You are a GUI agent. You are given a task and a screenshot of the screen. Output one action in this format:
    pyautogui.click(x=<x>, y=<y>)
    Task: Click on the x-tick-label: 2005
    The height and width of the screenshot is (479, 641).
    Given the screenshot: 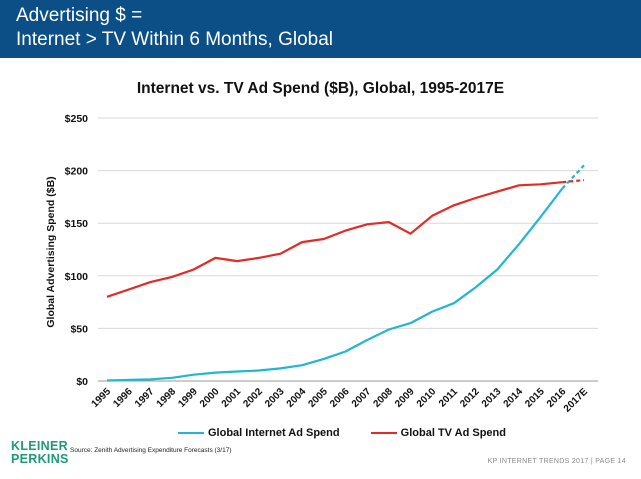 What is the action you would take?
    pyautogui.click(x=318, y=398)
    